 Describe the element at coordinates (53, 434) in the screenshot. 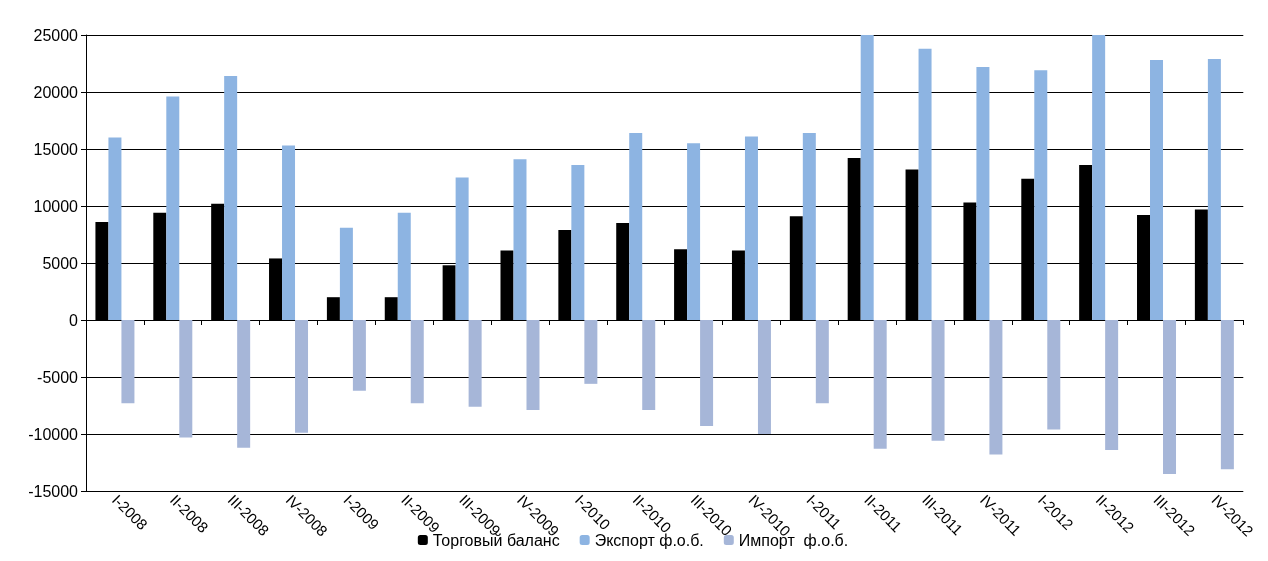

I see `y-tick-label: -10000` at that location.